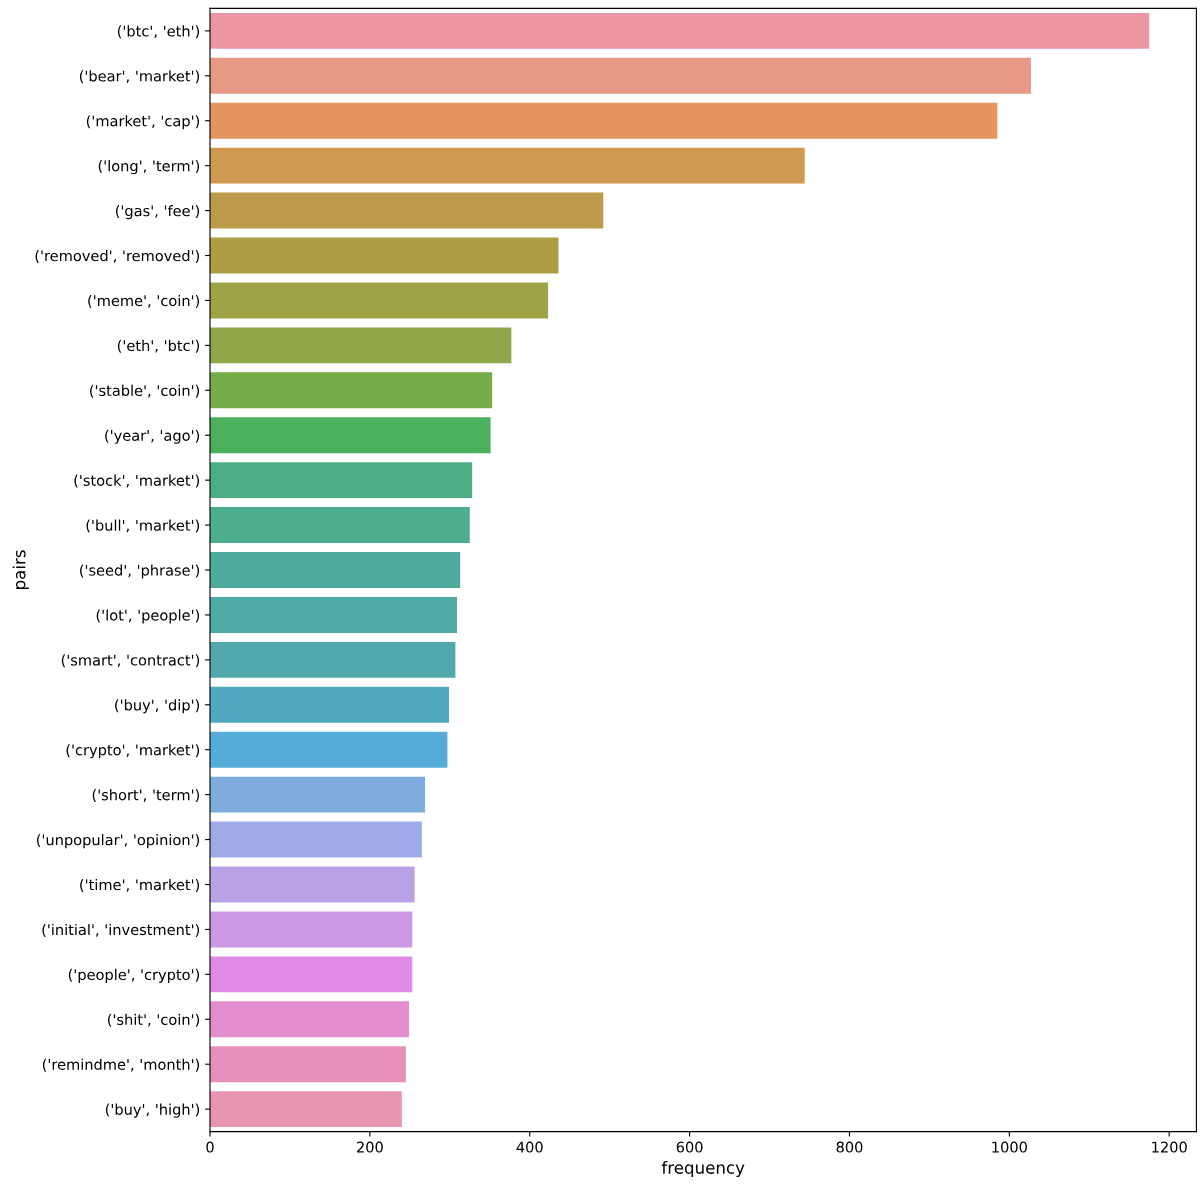 Image resolution: width=1200 pixels, height=1200 pixels. Describe the element at coordinates (689, 1147) in the screenshot. I see `x-tick-label: 600` at that location.